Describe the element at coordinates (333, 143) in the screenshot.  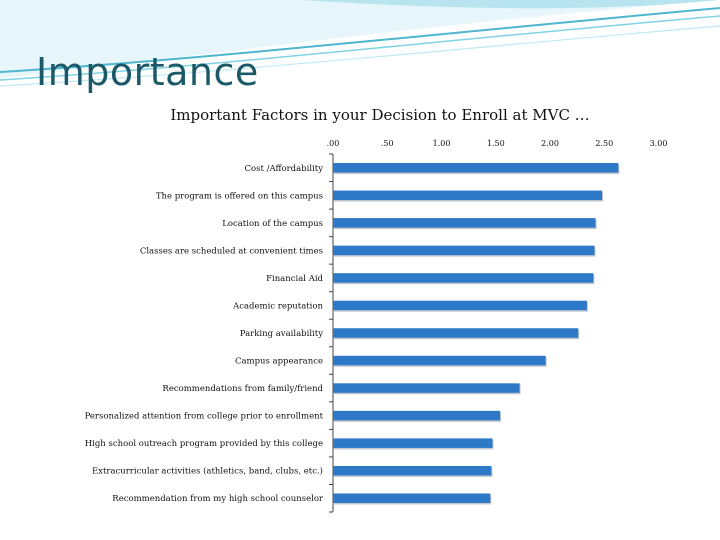
I see `x-tick-label: .00` at that location.